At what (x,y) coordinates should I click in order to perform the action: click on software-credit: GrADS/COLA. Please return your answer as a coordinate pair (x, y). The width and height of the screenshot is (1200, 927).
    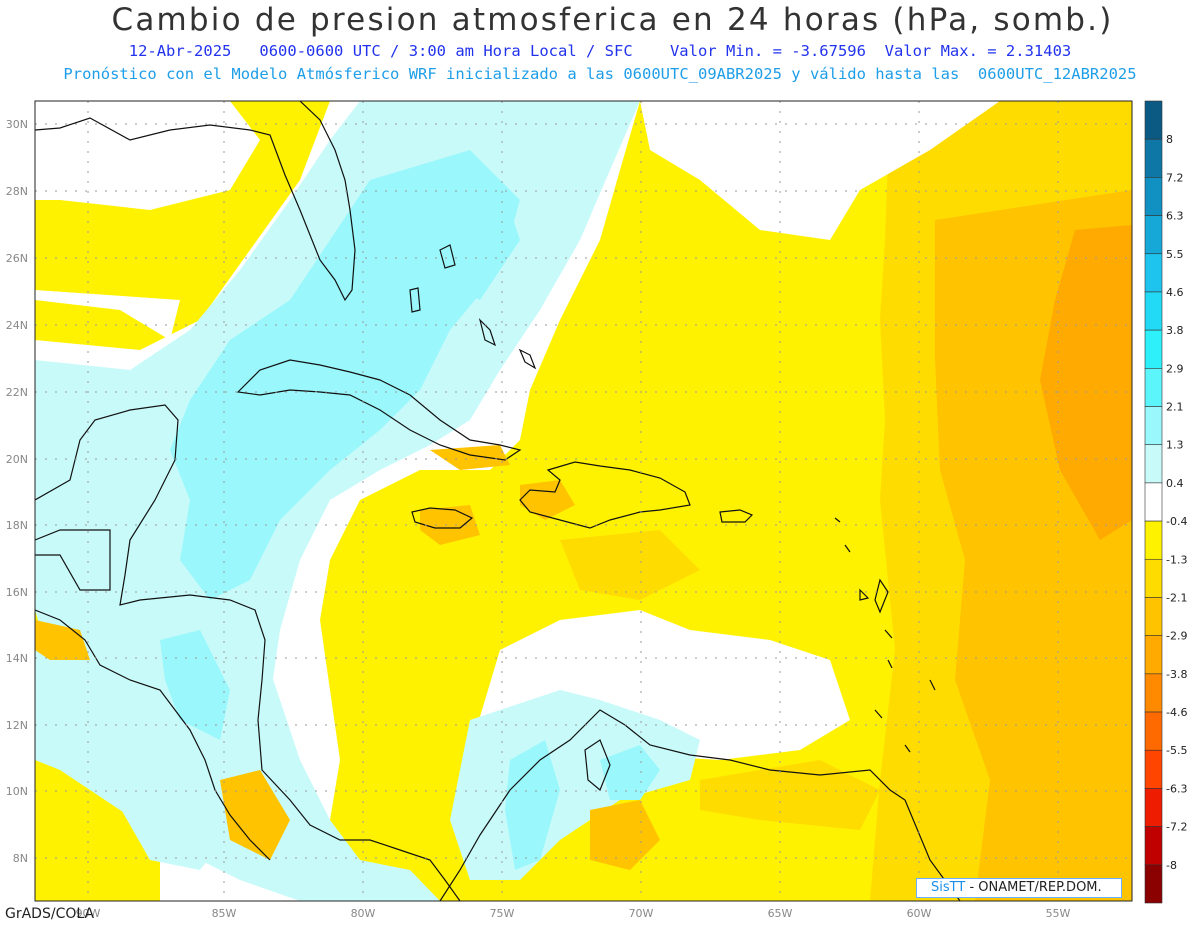
    Looking at the image, I should click on (50, 914).